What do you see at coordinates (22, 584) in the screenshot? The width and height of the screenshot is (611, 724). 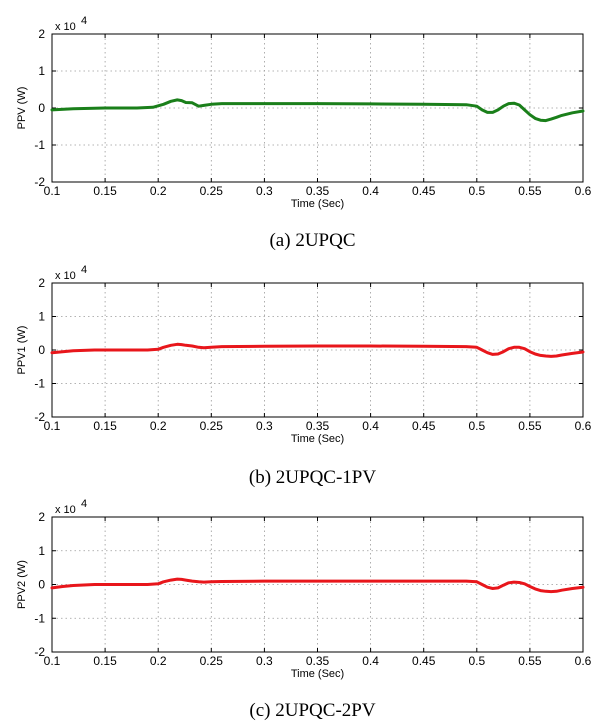 I see `y-axis-label: PPV2 (W)` at bounding box center [22, 584].